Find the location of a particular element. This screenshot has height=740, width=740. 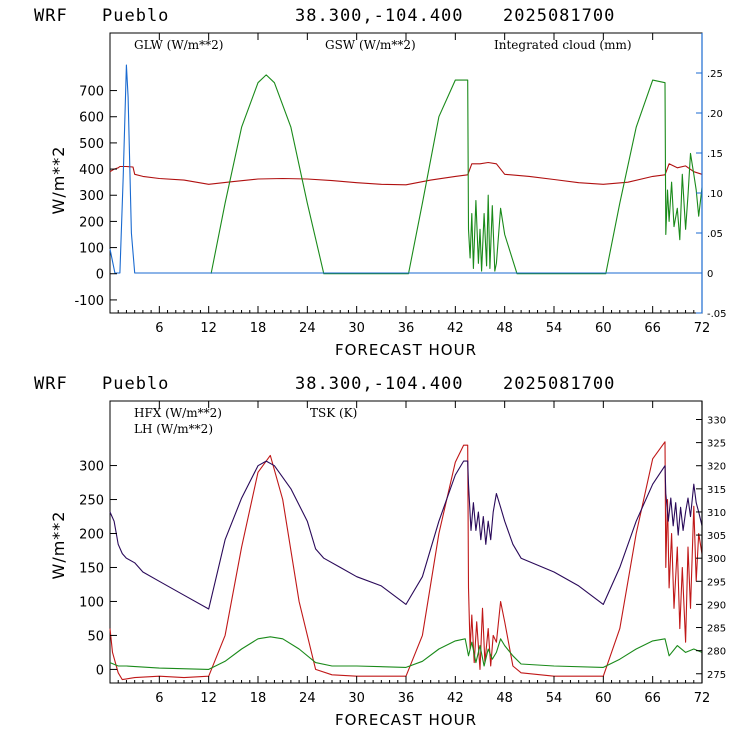

y2-tick-label: 280 is located at coordinates (716, 652).